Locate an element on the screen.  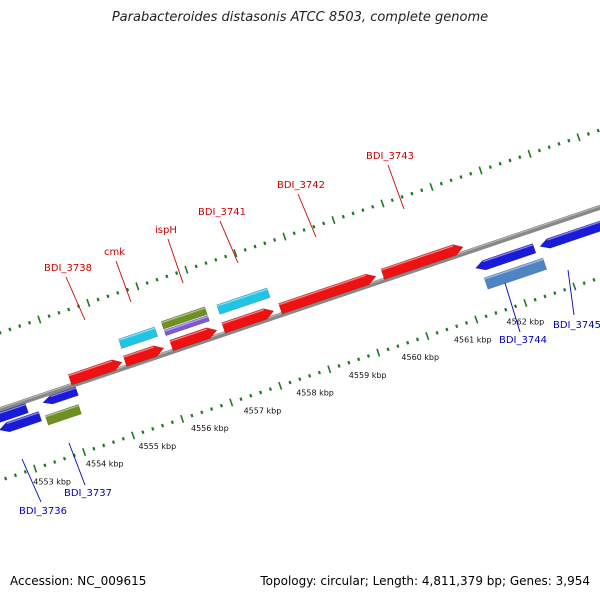
gene-cmk-arrow-shape is located at coordinates (143, 356).